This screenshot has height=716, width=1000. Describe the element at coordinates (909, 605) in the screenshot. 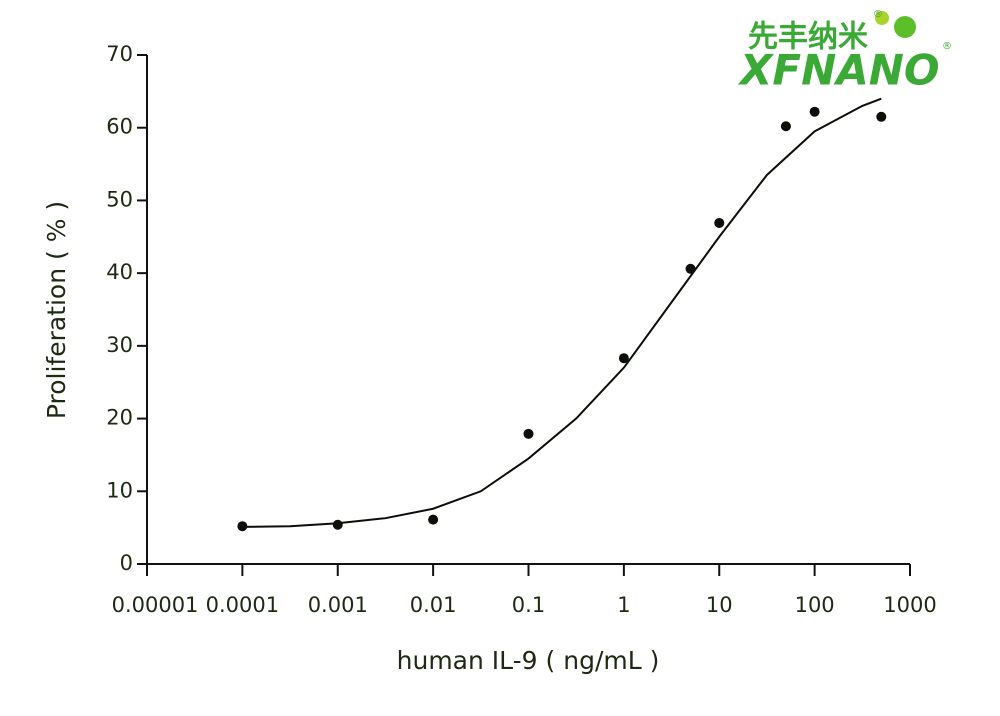

I see `x-tick-label: 1000` at that location.